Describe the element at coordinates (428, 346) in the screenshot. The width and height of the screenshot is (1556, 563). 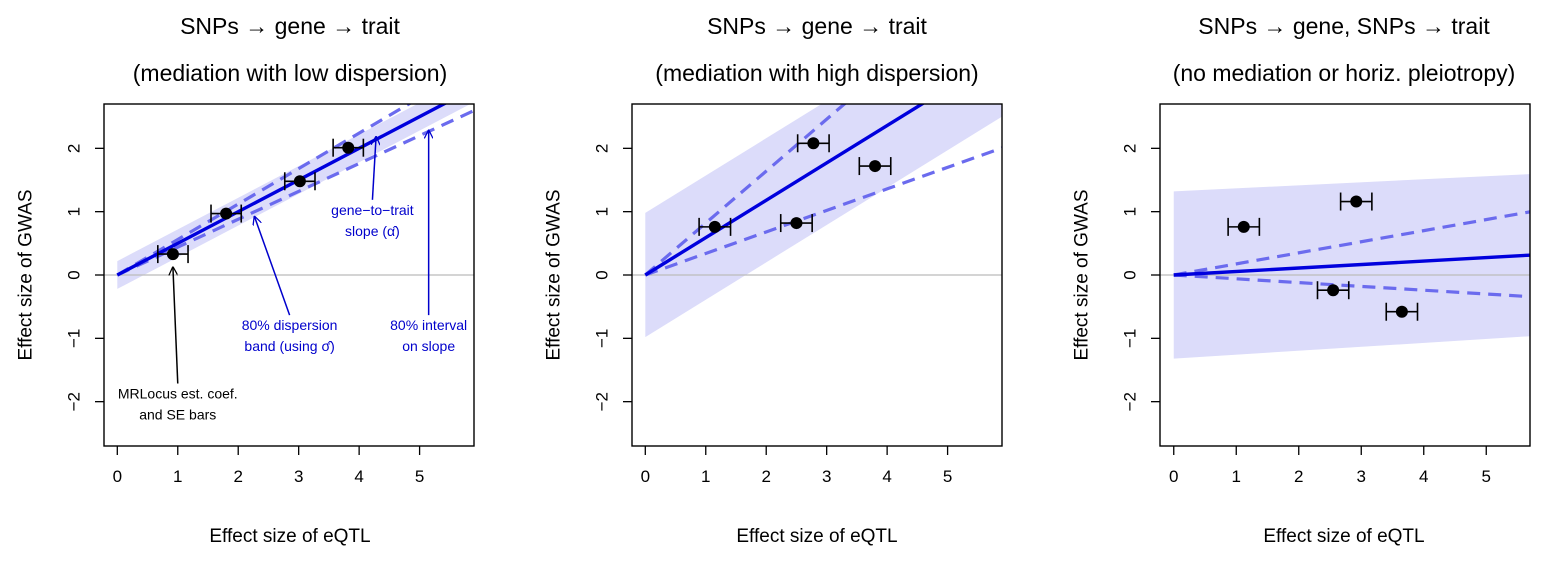
I see `annotation-text: on slope` at that location.